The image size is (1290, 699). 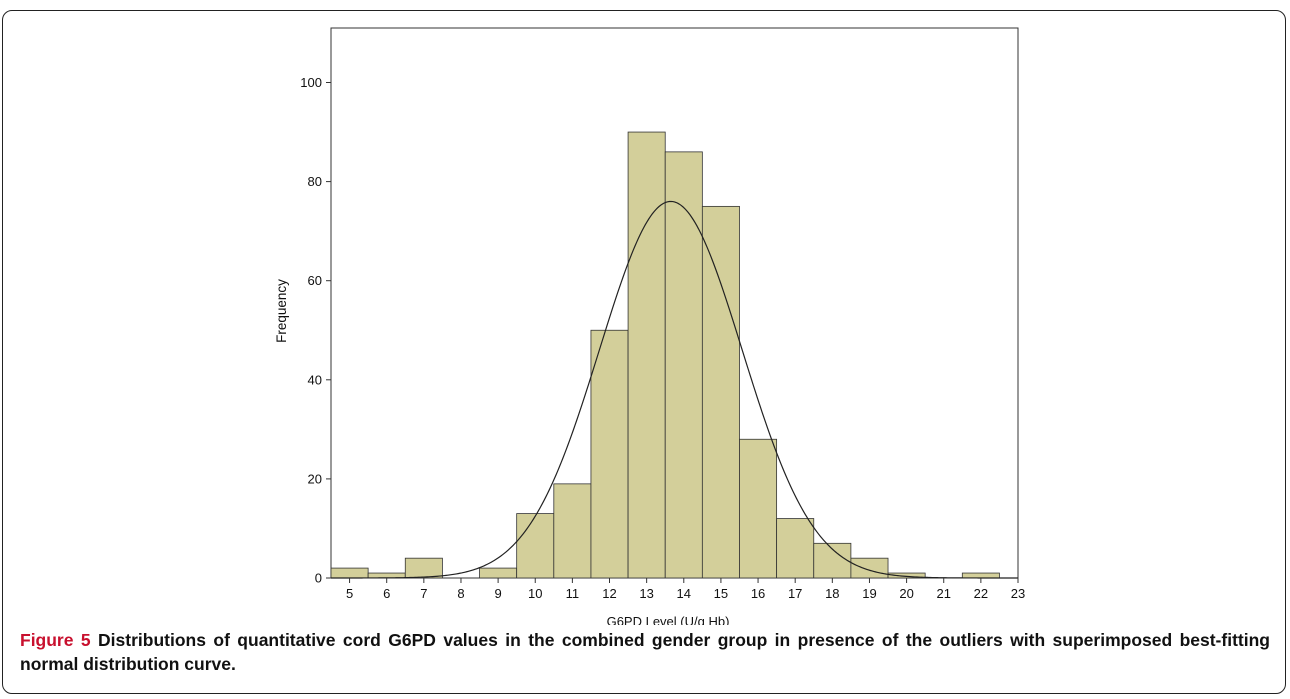 What do you see at coordinates (281, 311) in the screenshot?
I see `y-axis-label: Frequency` at bounding box center [281, 311].